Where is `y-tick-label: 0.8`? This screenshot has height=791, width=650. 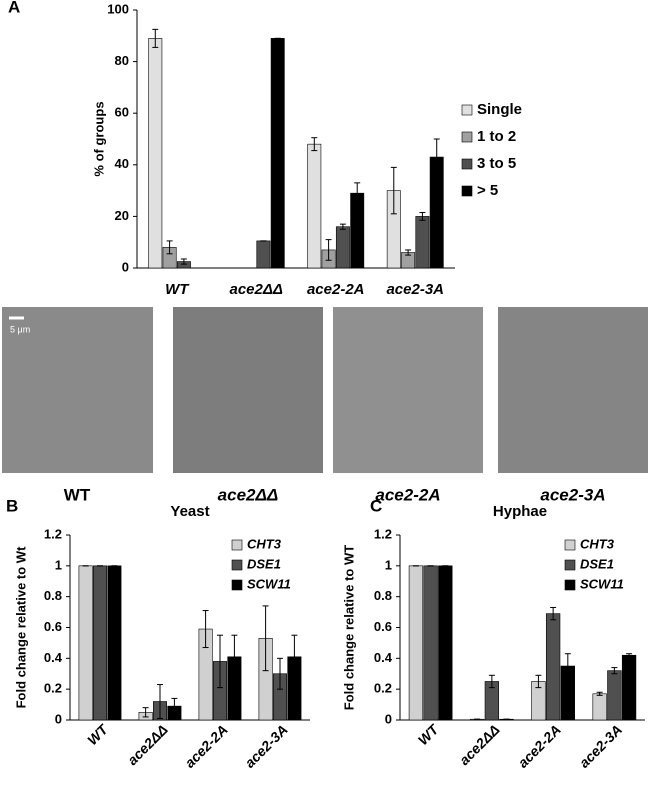
y-tick-label: 0.8 is located at coordinates (383, 595).